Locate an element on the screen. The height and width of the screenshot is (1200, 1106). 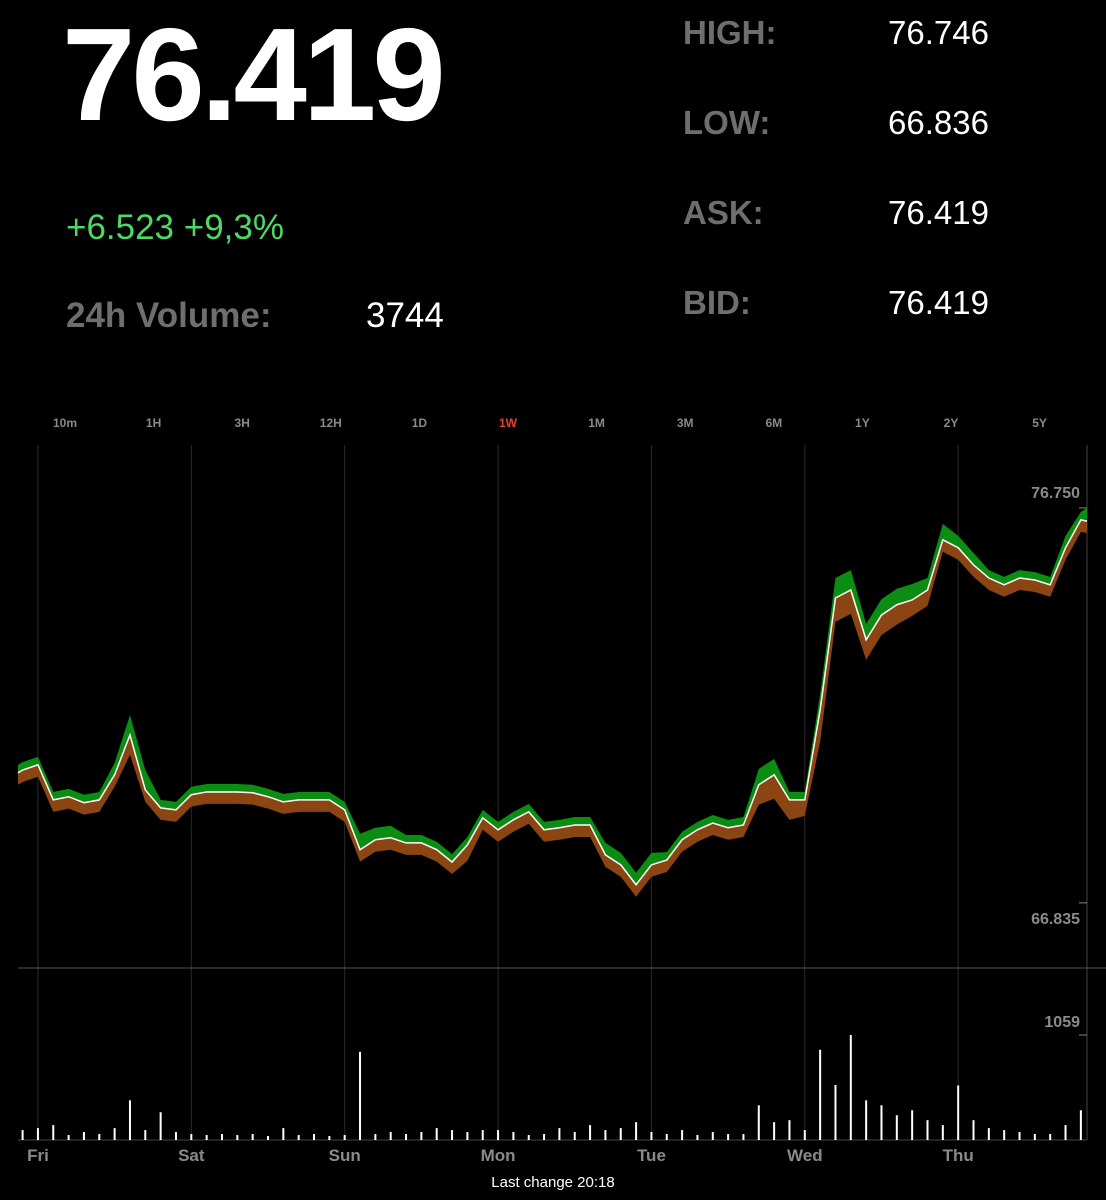
range-tab: 12H is located at coordinates (331, 423).